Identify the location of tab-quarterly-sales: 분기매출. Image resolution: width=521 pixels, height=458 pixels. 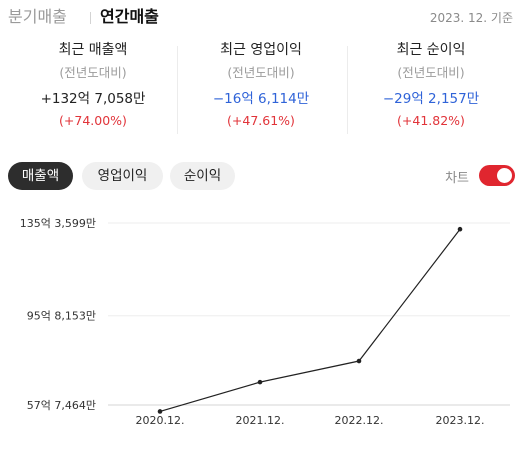
(37, 16).